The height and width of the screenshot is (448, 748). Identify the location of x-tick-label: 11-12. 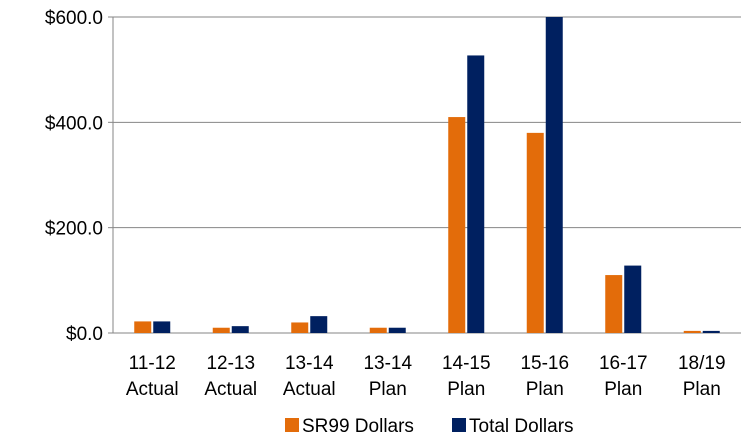
(152, 363).